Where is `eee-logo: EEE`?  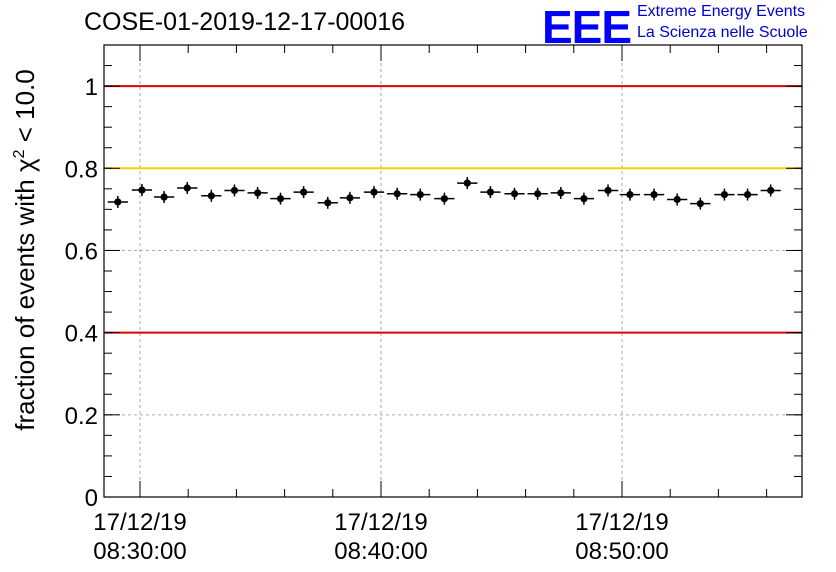
eee-logo: EEE is located at coordinates (587, 27).